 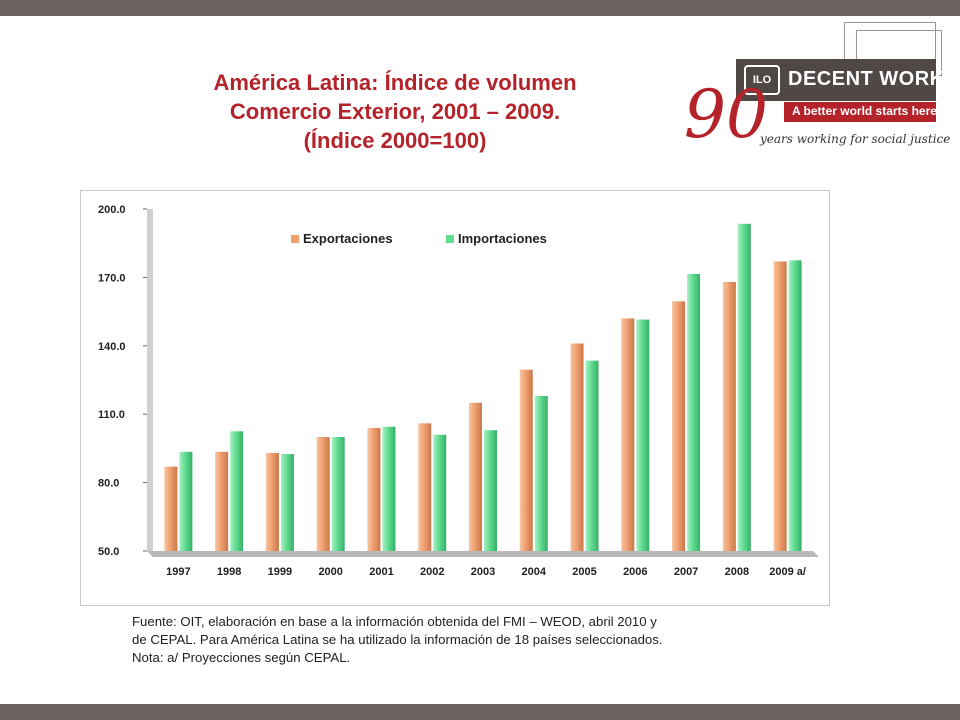 I want to click on legend-swatch-importaciones, so click(x=450, y=239).